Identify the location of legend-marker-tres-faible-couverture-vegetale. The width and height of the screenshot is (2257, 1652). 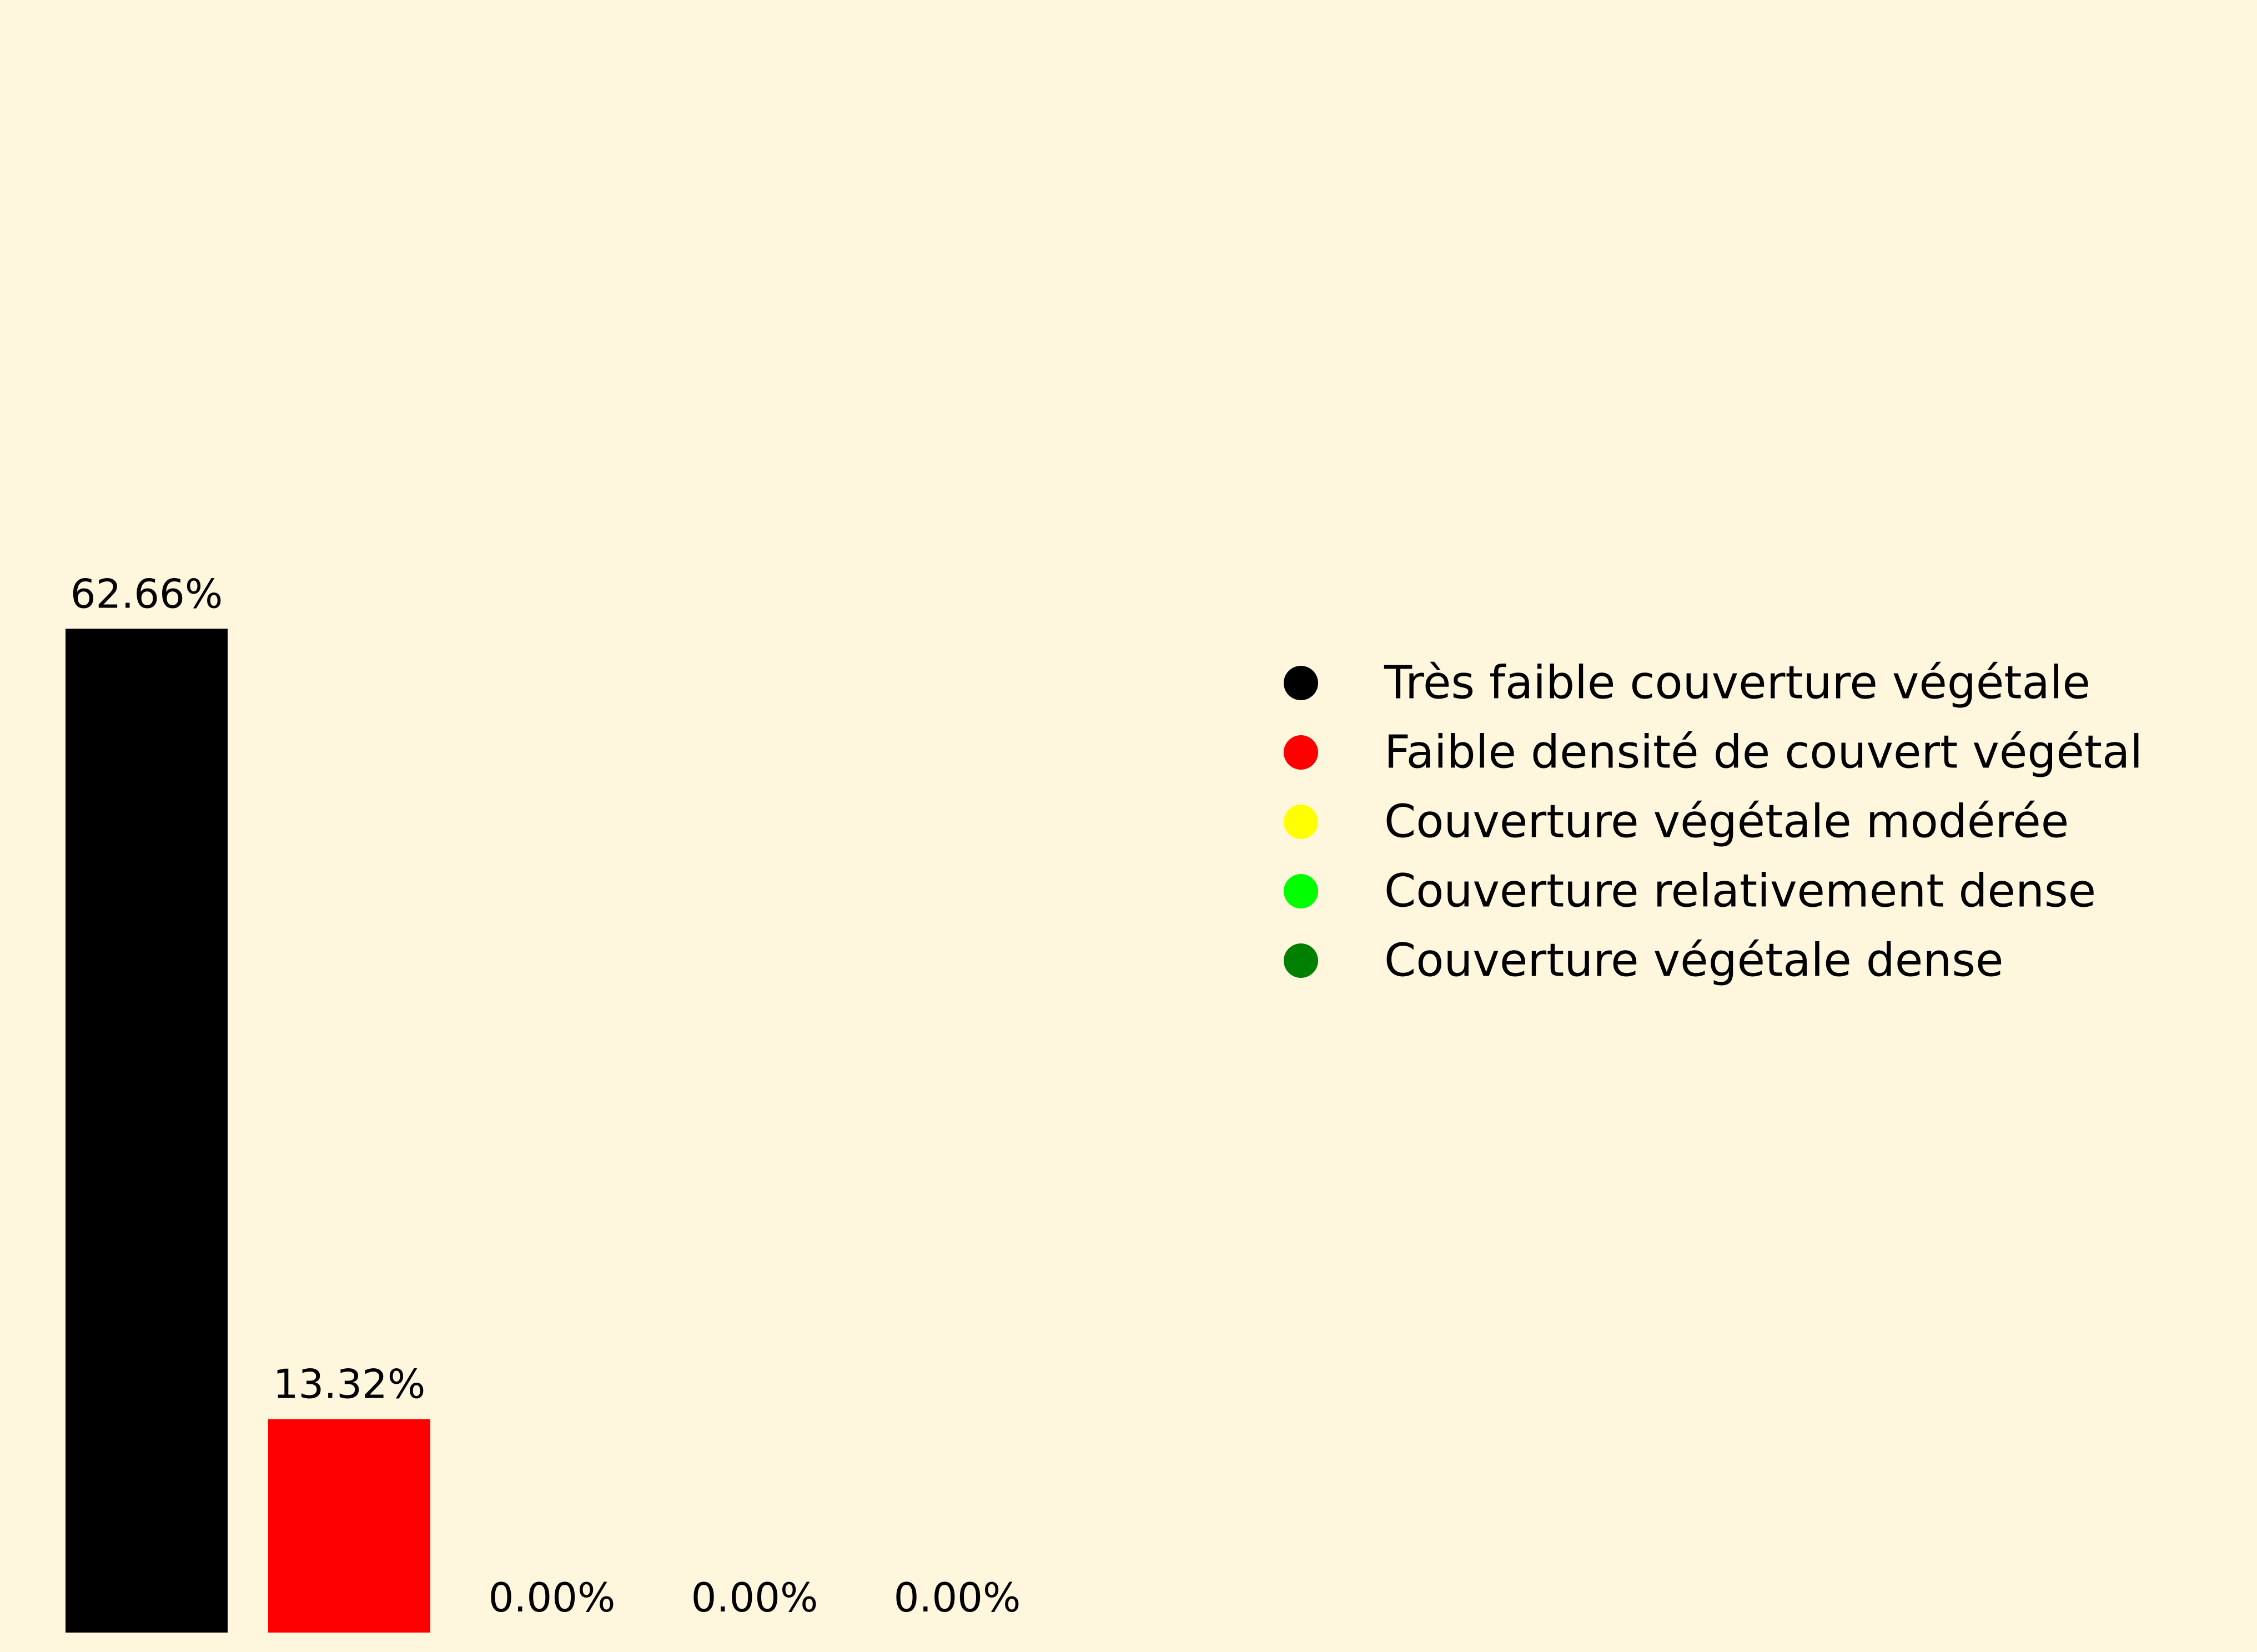
(1301, 683).